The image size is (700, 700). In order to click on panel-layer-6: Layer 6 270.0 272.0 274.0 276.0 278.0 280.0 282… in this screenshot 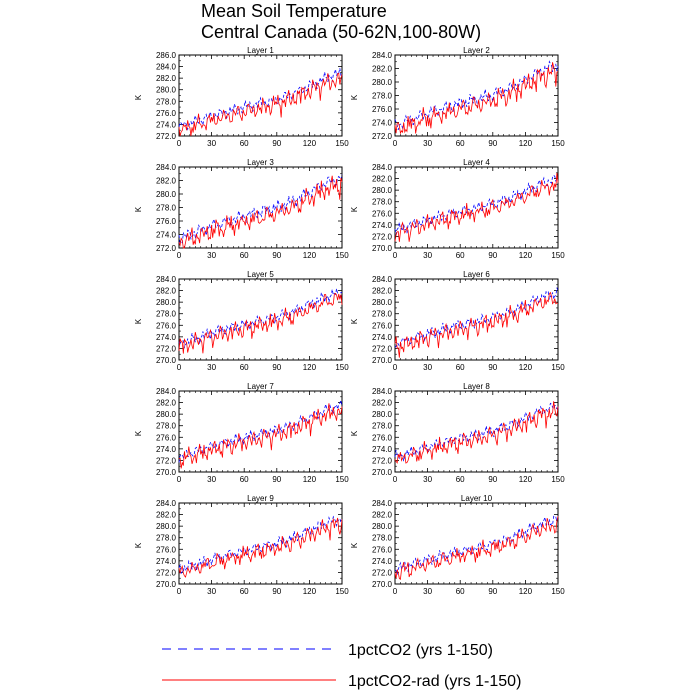, I will do `click(457, 321)`.